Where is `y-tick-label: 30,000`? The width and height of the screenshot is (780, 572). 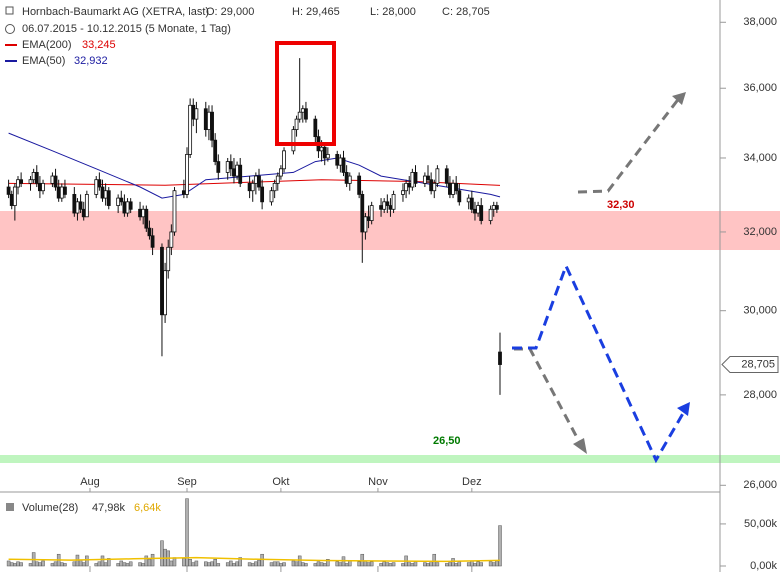 y-tick-label: 30,000 is located at coordinates (760, 311).